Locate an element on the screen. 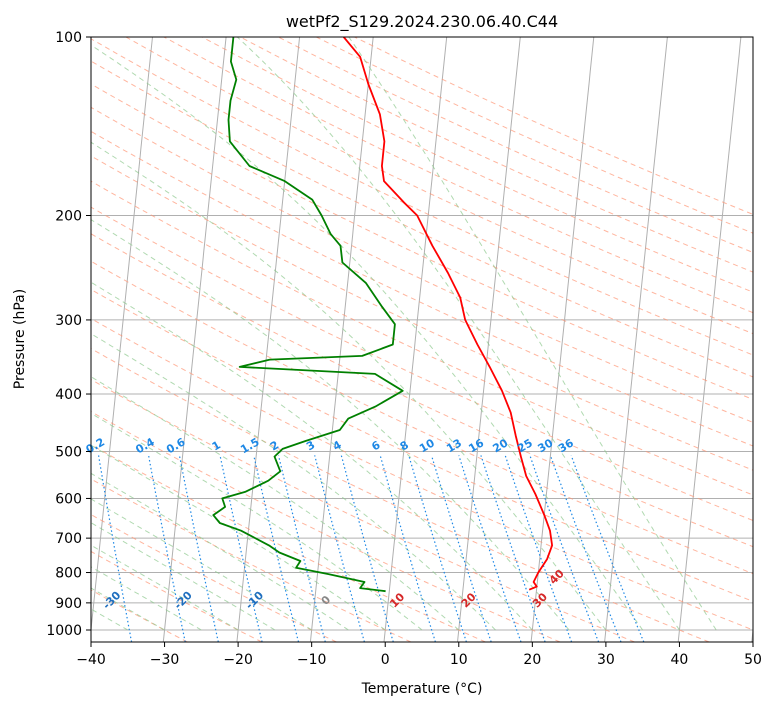 The width and height of the screenshot is (775, 708). mixing-ratio-label: 16 is located at coordinates (476, 445).